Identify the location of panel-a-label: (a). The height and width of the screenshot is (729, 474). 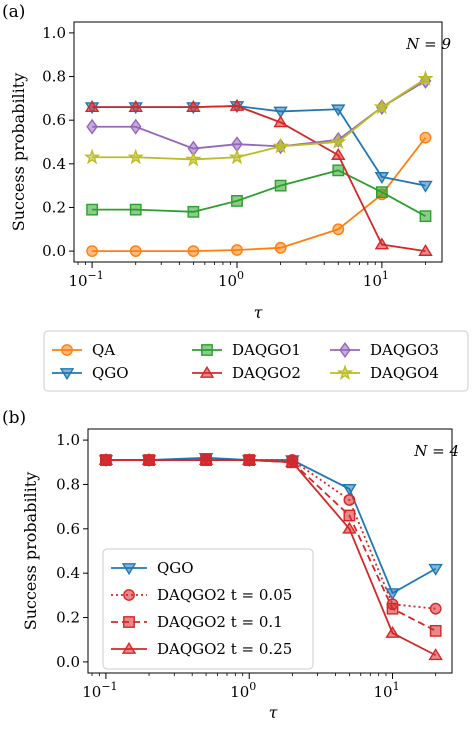
(13, 12).